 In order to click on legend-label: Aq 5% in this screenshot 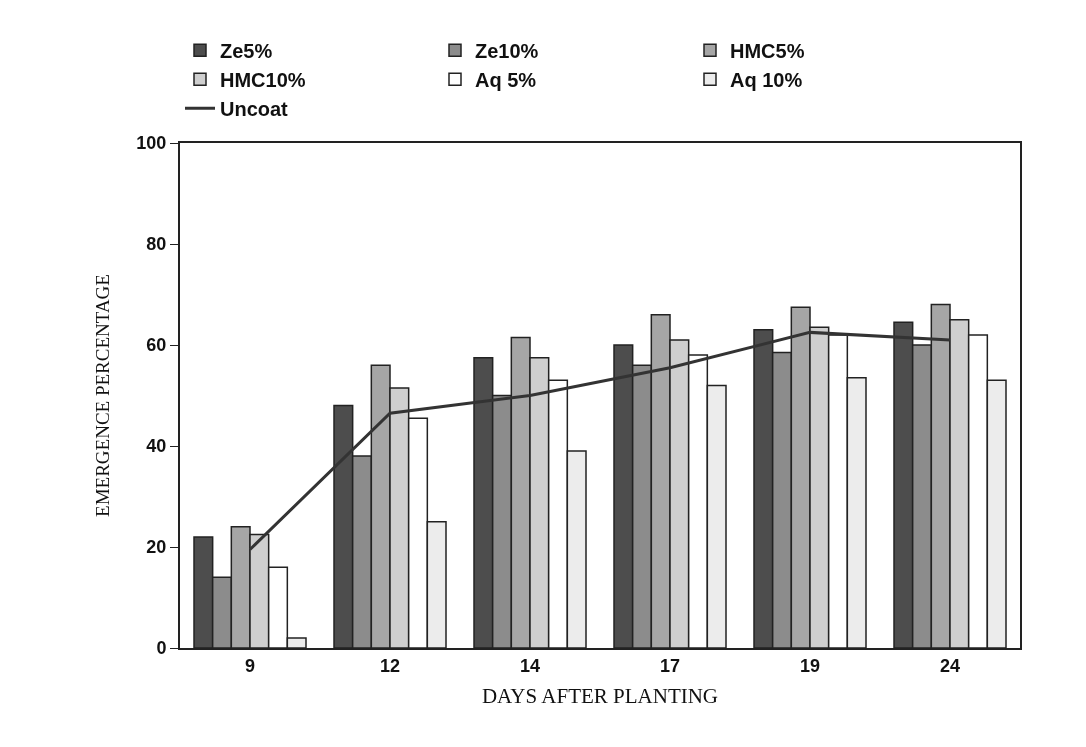, I will do `click(506, 80)`.